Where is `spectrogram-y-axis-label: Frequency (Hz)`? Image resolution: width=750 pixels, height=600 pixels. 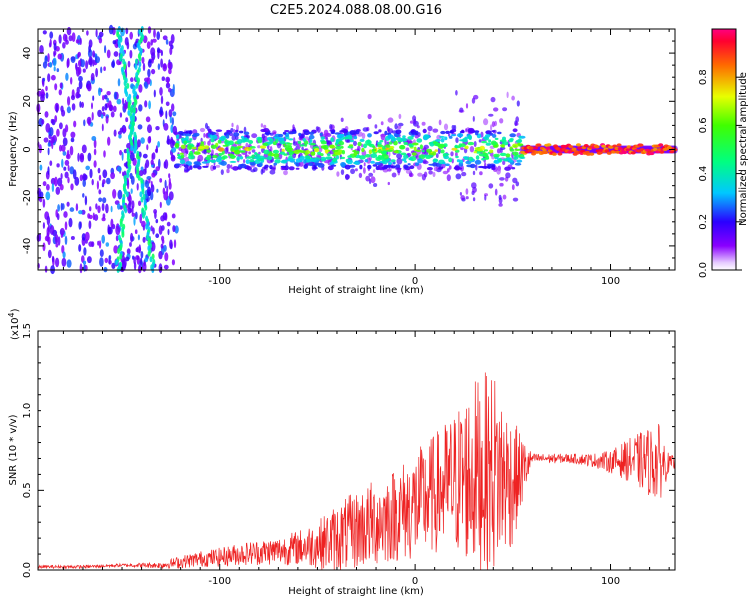 spectrogram-y-axis-label: Frequency (Hz) is located at coordinates (13, 149).